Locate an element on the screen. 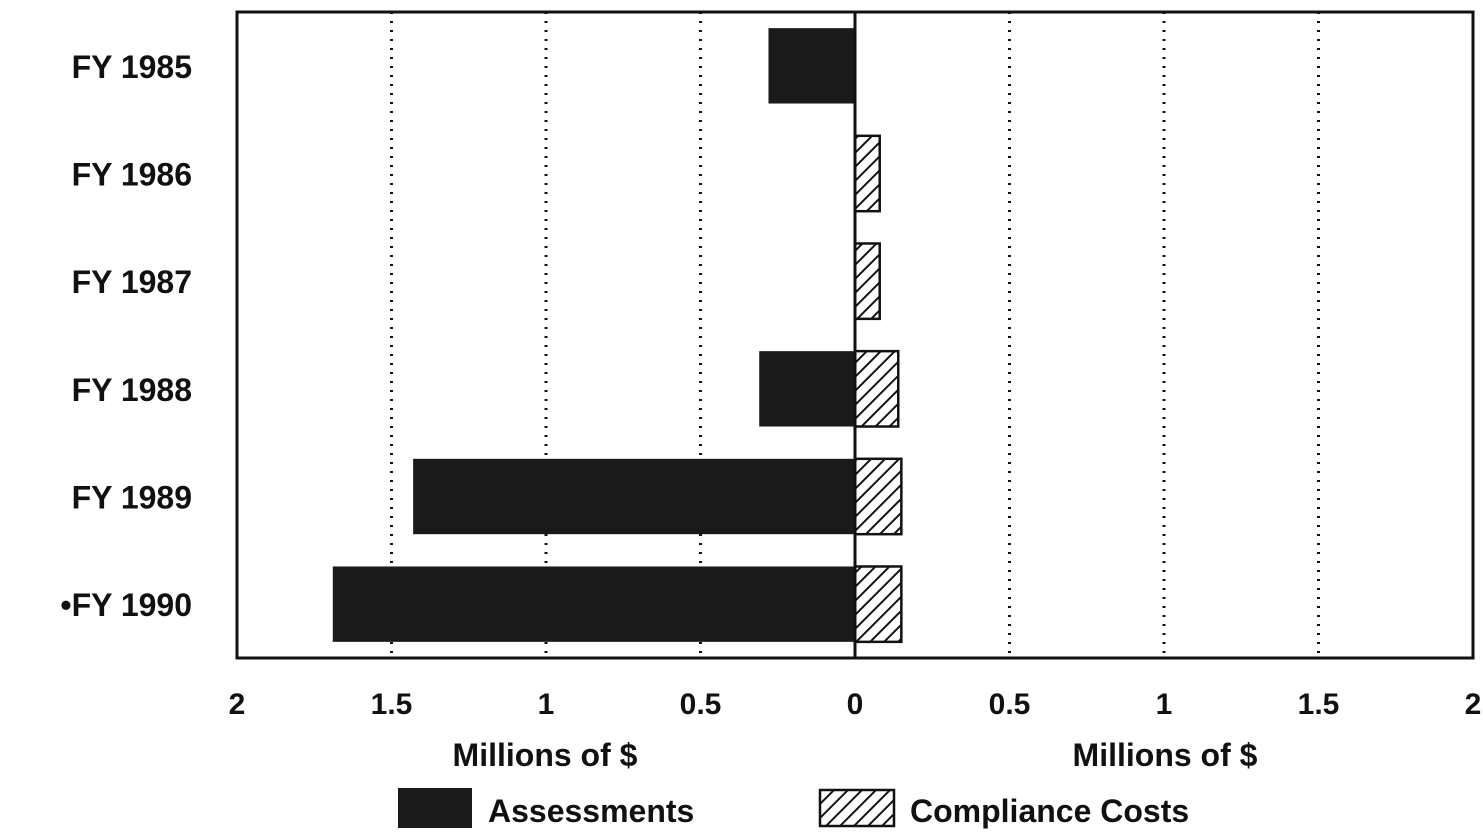  category-label: FY 1986 is located at coordinates (132, 175).